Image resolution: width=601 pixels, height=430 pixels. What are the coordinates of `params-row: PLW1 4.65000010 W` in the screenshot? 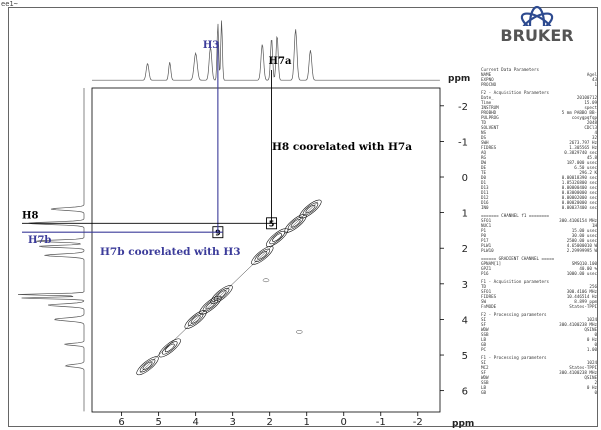 It's located at (539, 245).